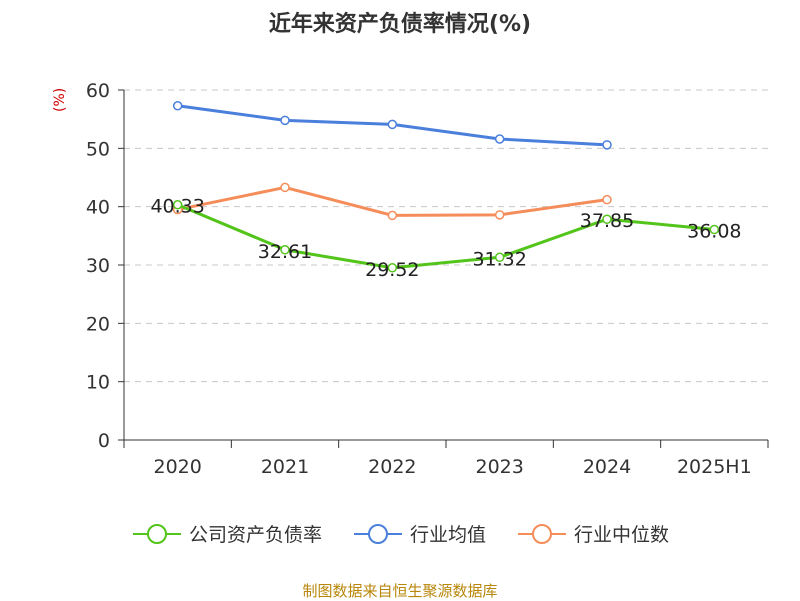 The width and height of the screenshot is (800, 601). Describe the element at coordinates (607, 467) in the screenshot. I see `x-tick-label: 2024` at that location.